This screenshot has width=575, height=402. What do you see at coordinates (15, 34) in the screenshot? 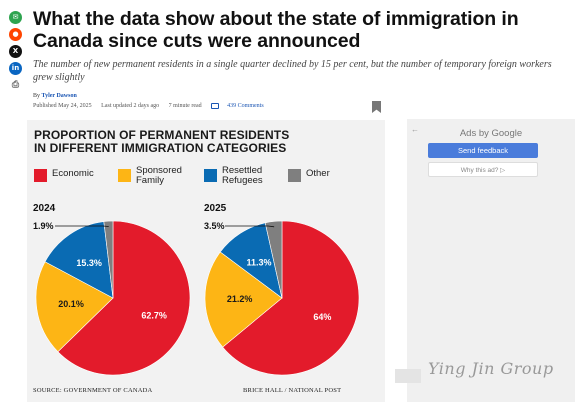
I see `reddit-icon: ●` at bounding box center [15, 34].